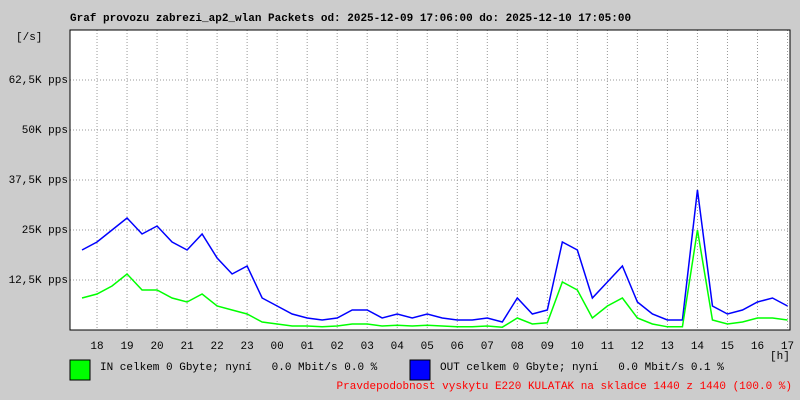 The image size is (800, 400). What do you see at coordinates (96, 347) in the screenshot?
I see `x-tick-label: 18` at bounding box center [96, 347].